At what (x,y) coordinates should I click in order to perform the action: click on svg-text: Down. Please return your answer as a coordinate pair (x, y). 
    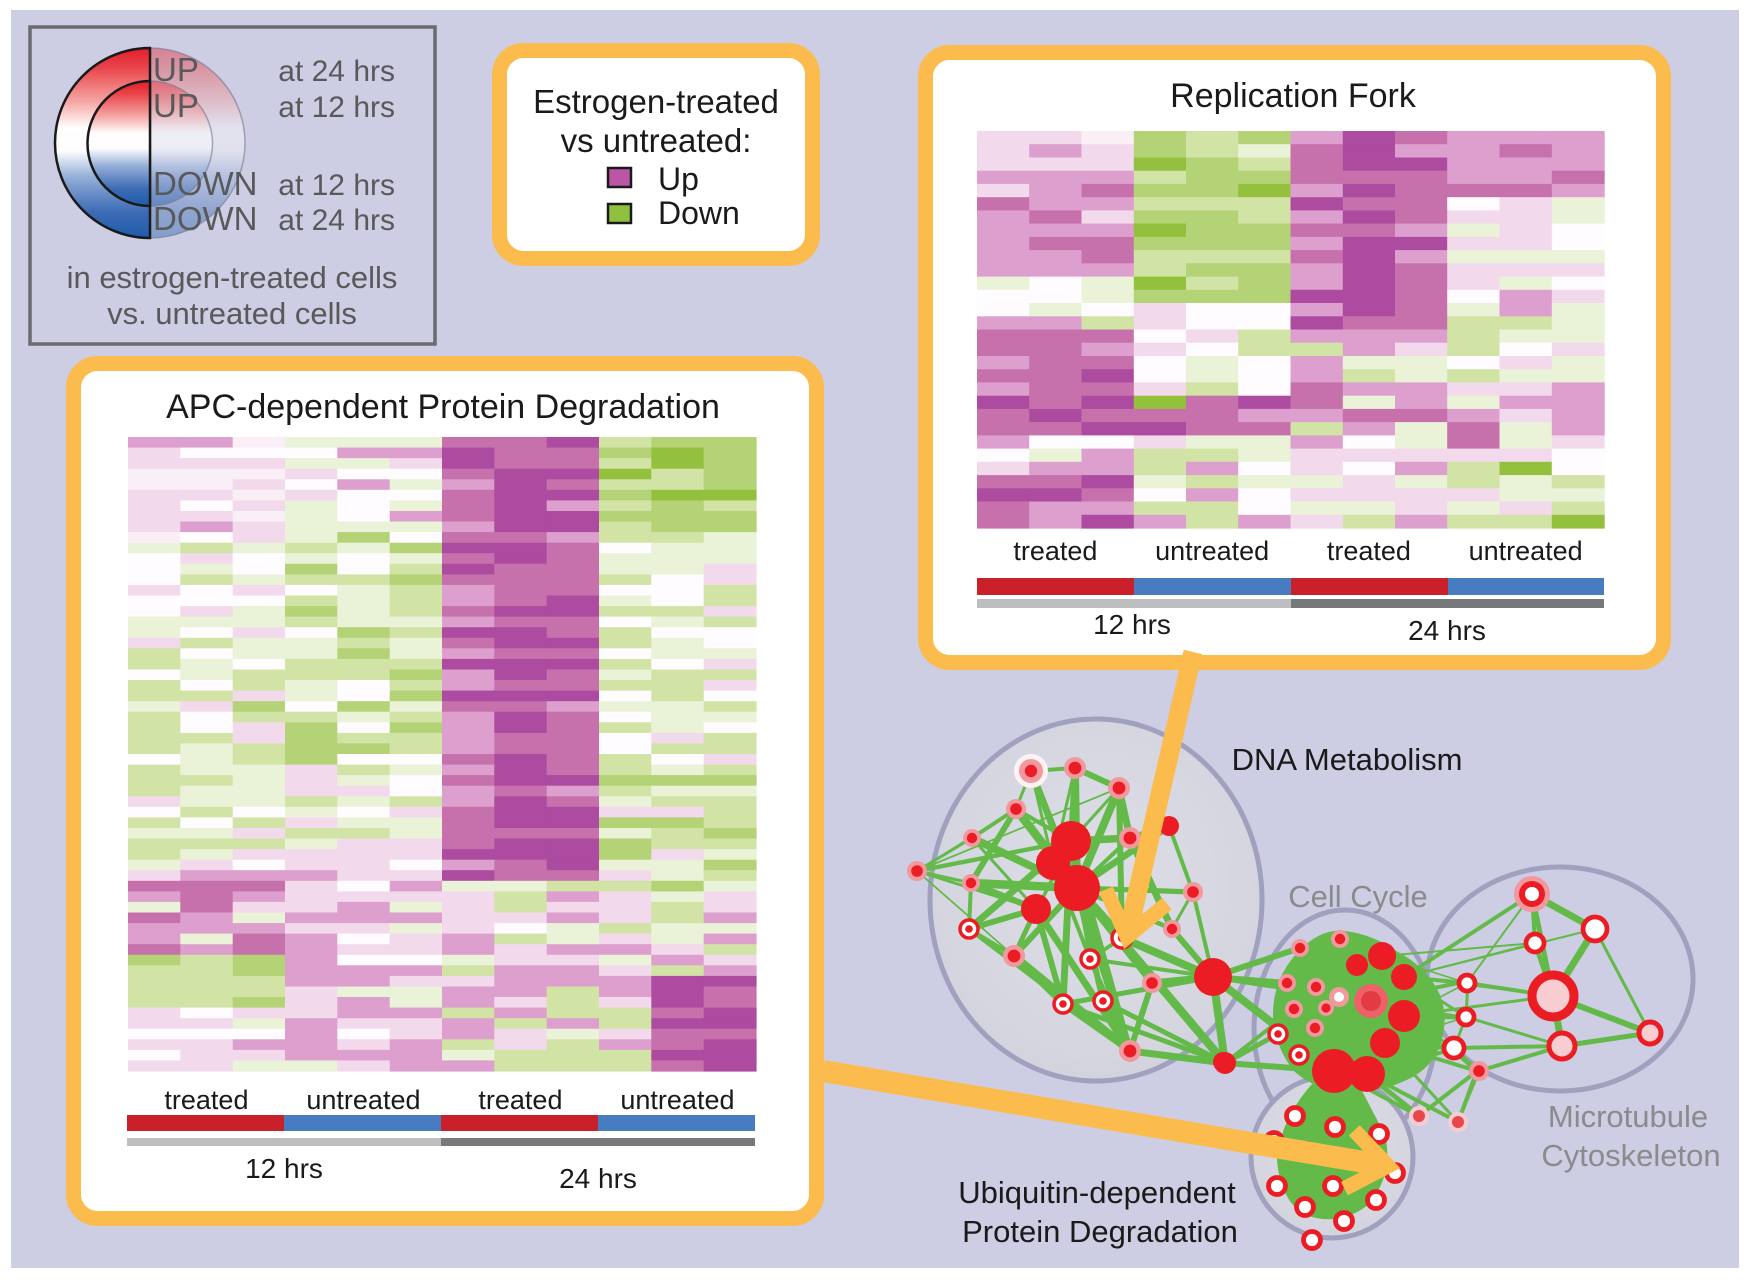
    Looking at the image, I should click on (699, 213).